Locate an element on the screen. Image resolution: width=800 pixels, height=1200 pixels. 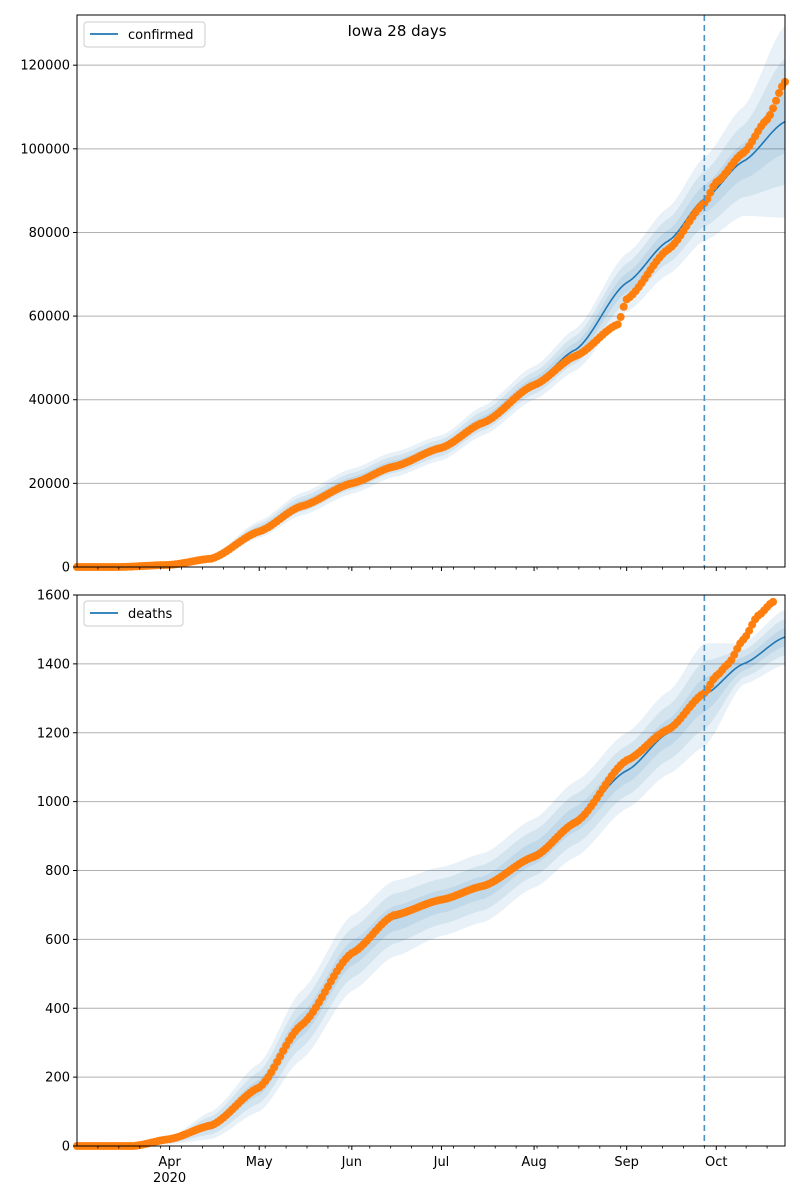
y-tick-label: 120000 is located at coordinates (45, 66).